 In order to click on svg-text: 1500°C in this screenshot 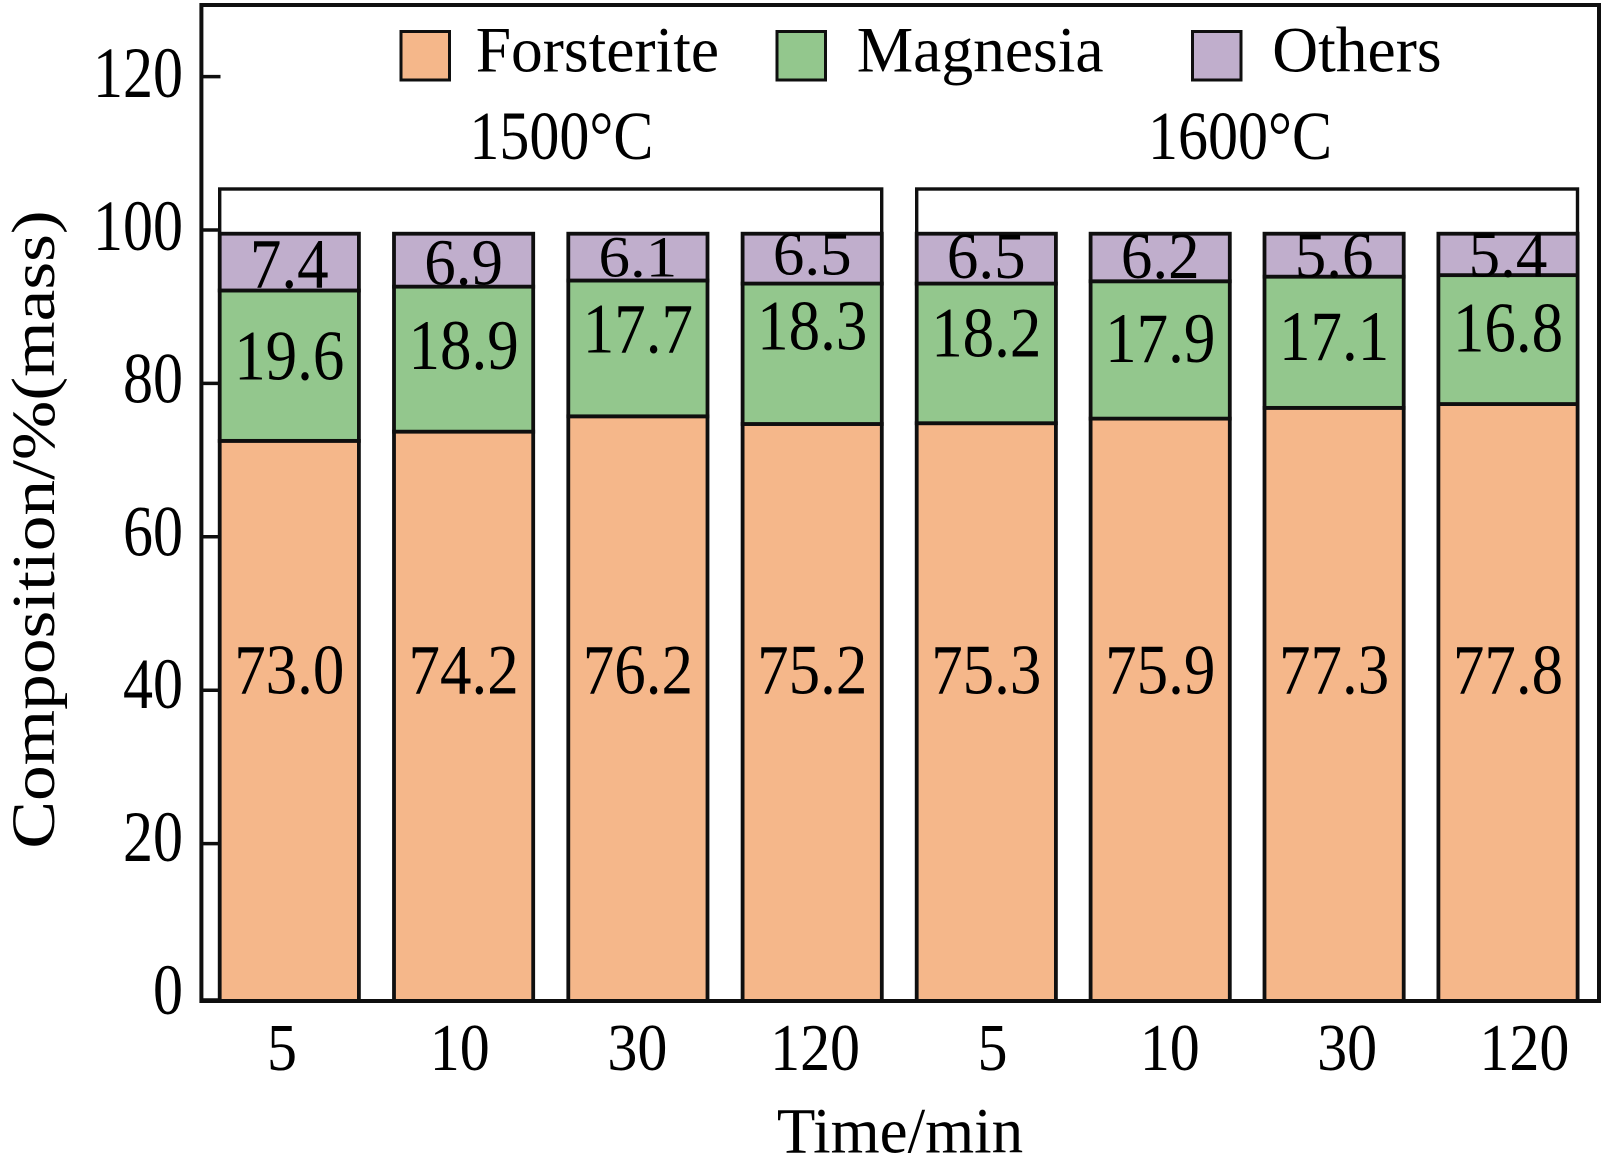, I will do `click(561, 135)`.